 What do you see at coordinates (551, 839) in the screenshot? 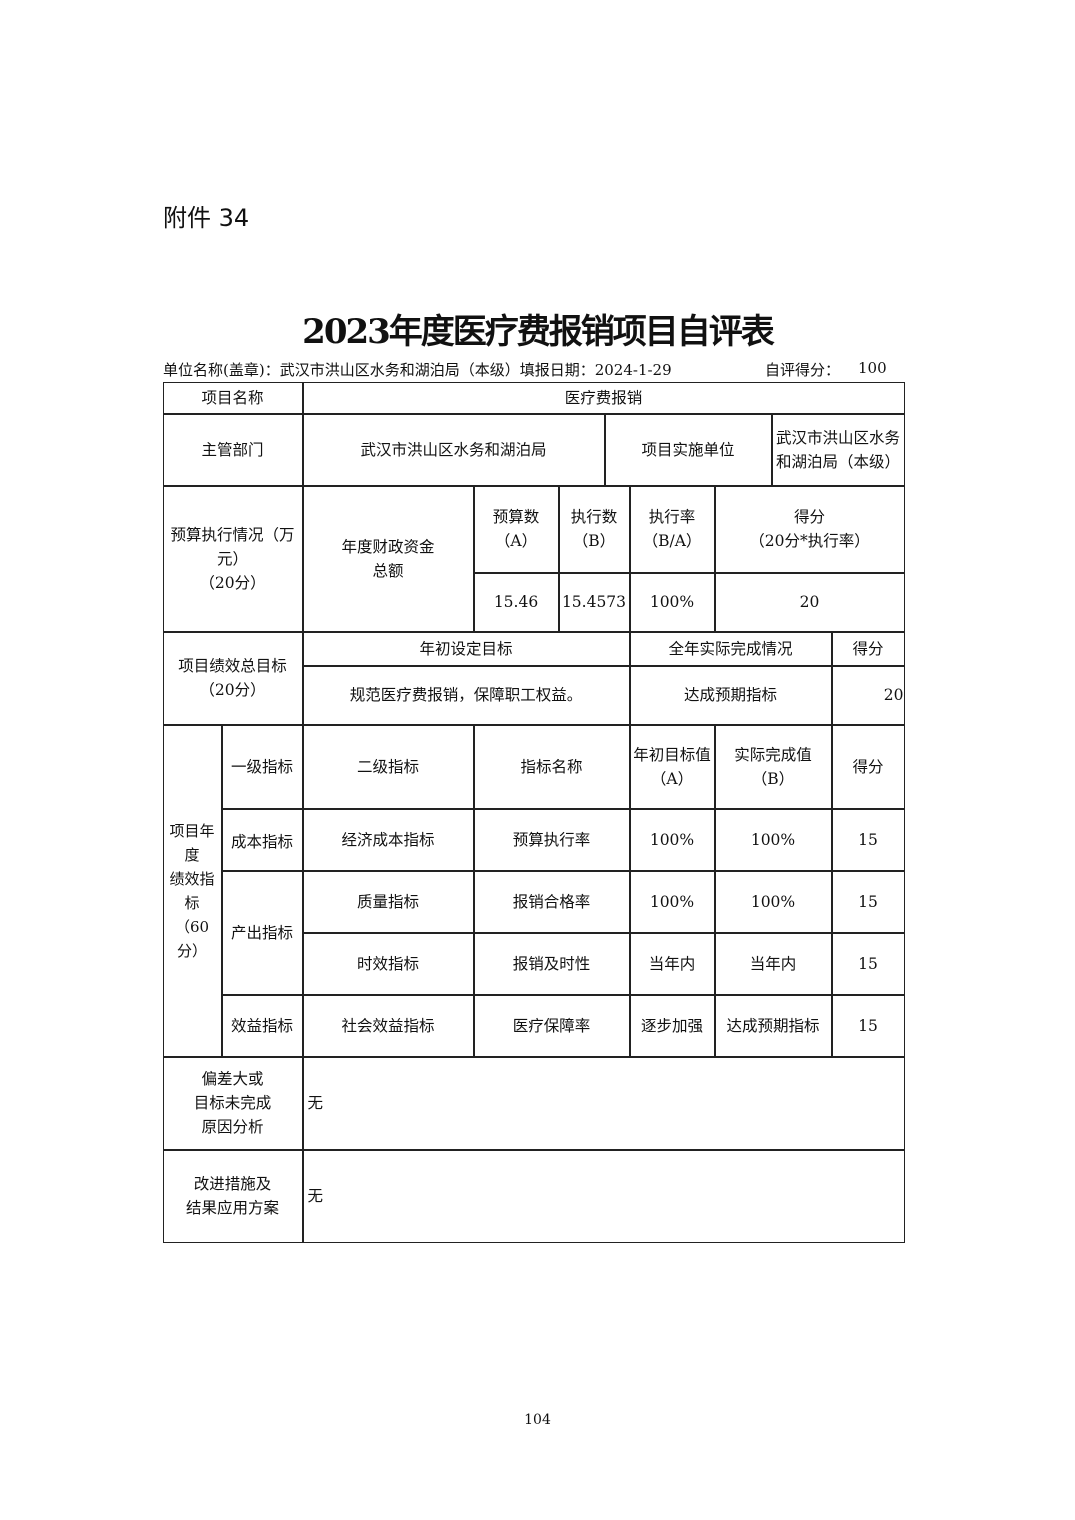
I see `indicator-name-cell: 预算执行率` at bounding box center [551, 839].